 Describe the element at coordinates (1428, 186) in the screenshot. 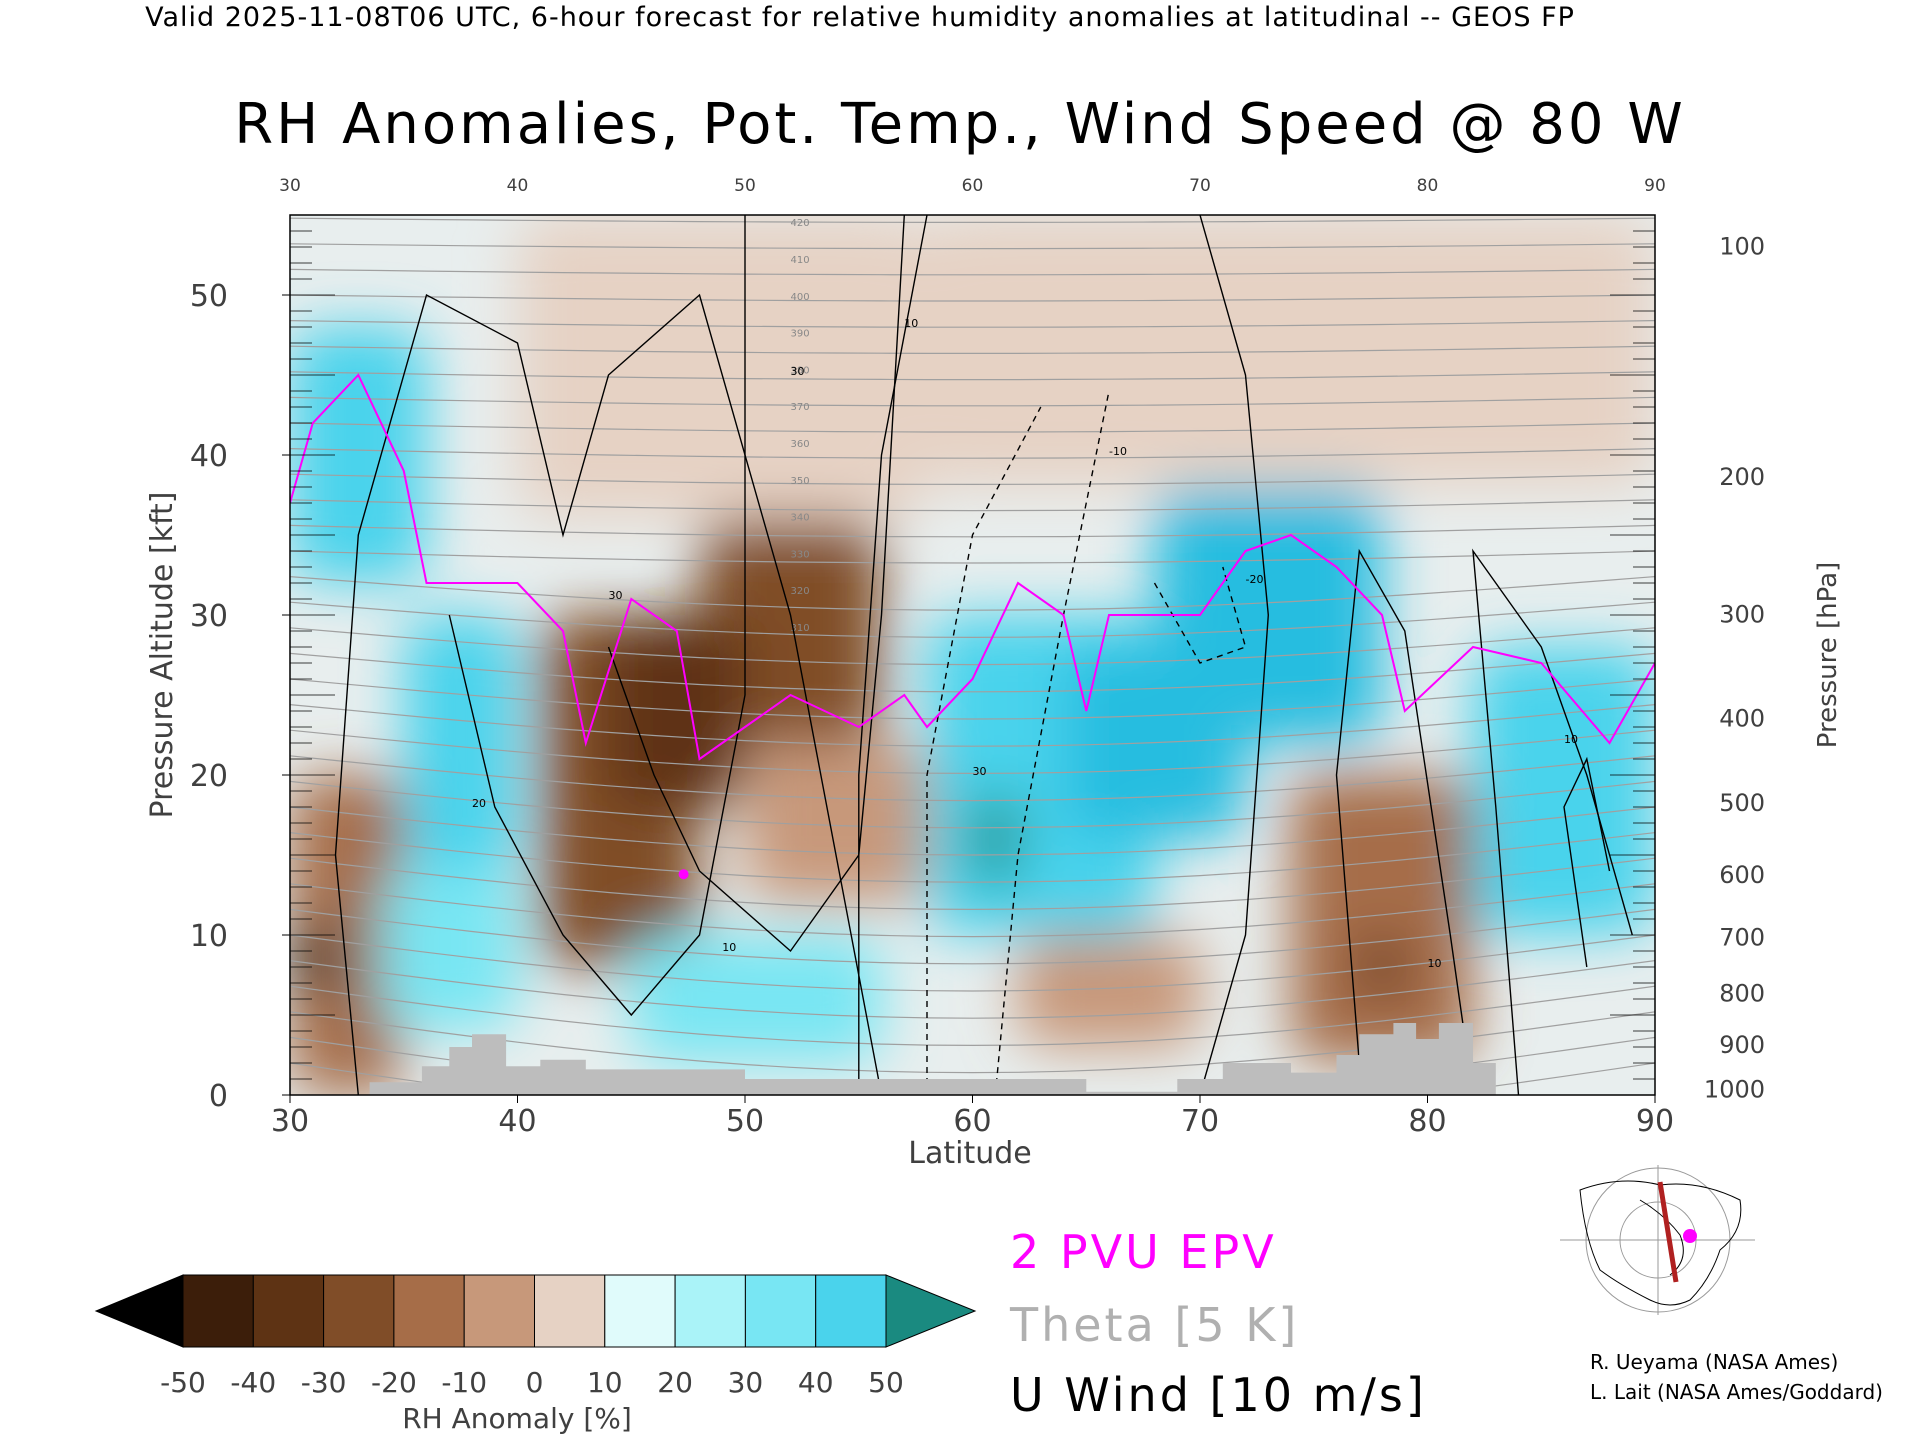

I see `top-x-tick-label: 80` at that location.